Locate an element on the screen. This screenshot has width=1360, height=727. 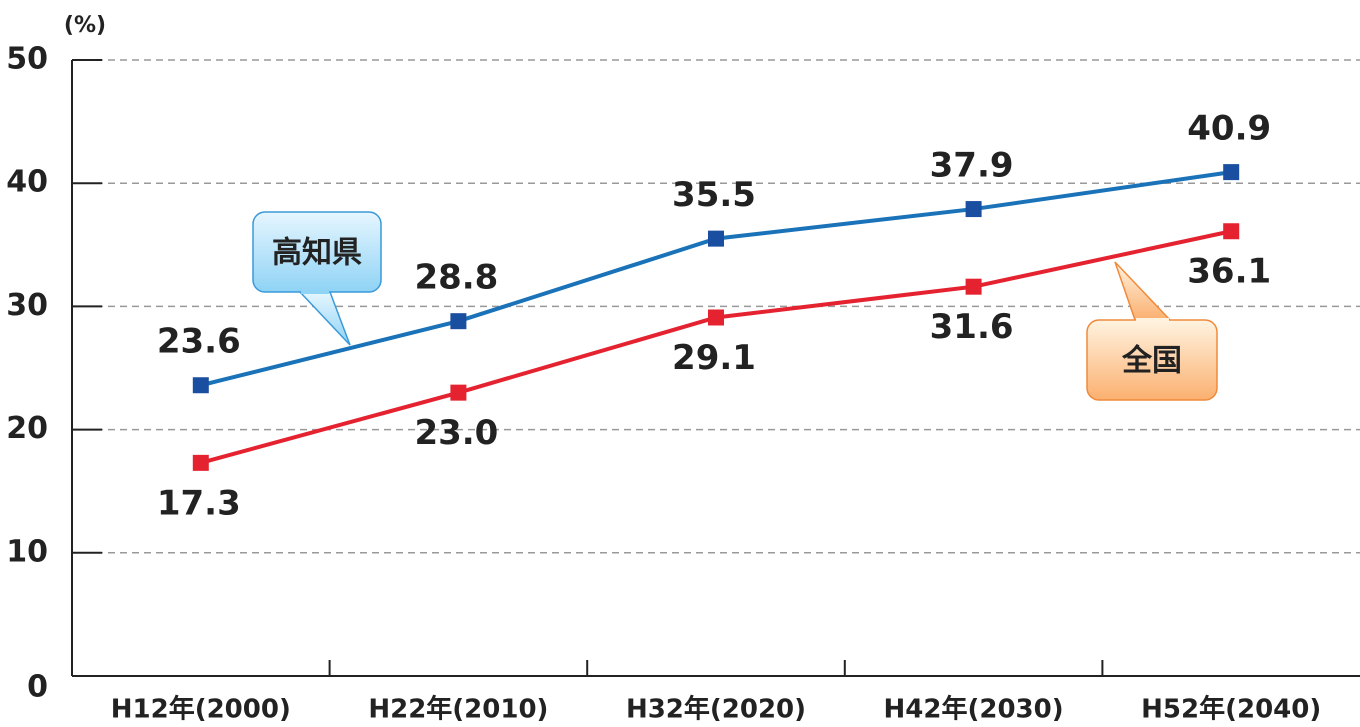
data-label: 23.6 is located at coordinates (199, 342).